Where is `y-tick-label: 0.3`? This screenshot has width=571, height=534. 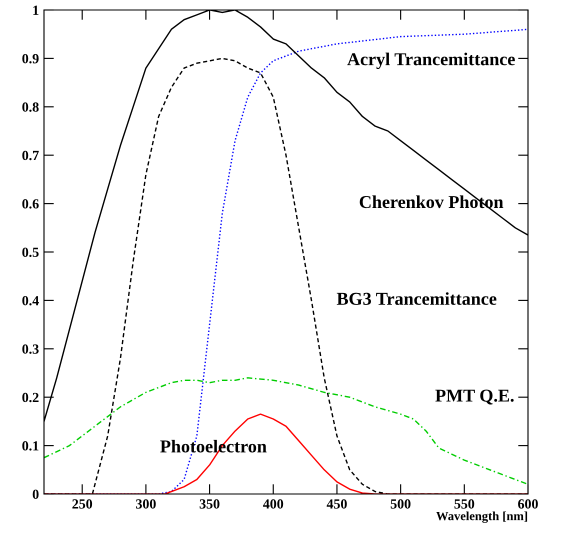 y-tick-label: 0.3 is located at coordinates (30, 349).